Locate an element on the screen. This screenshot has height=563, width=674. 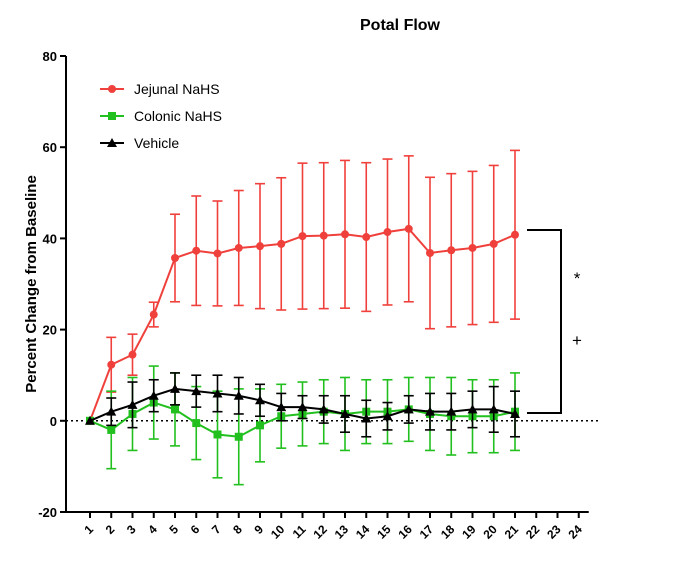
legend-label: Colonic NaHS is located at coordinates (178, 116).